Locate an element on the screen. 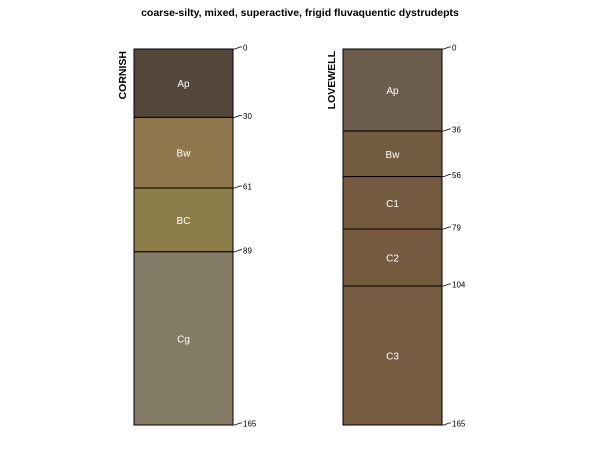 This screenshot has height=450, width=600. horizon-label: C3 is located at coordinates (392, 356).